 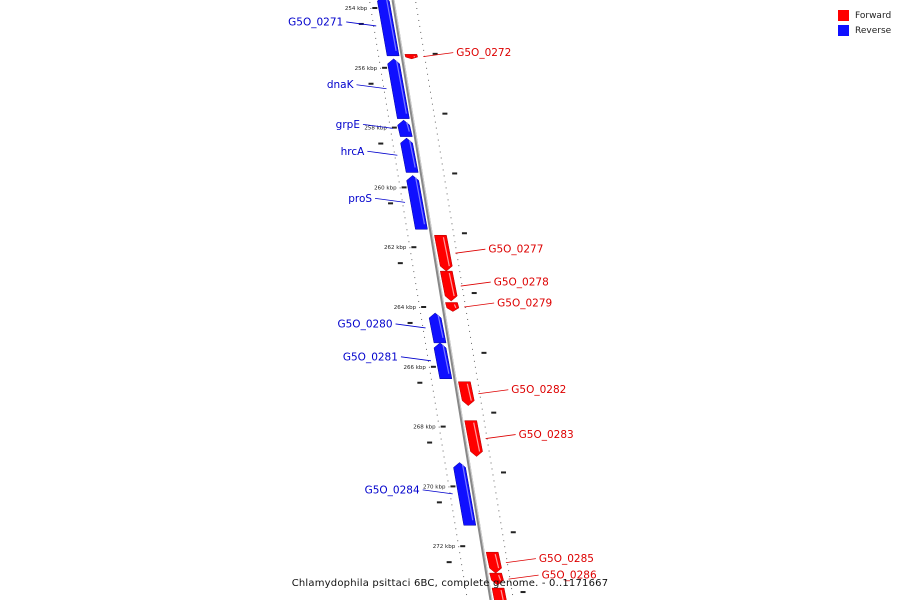 I want to click on gene-label: proS, so click(x=360, y=199).